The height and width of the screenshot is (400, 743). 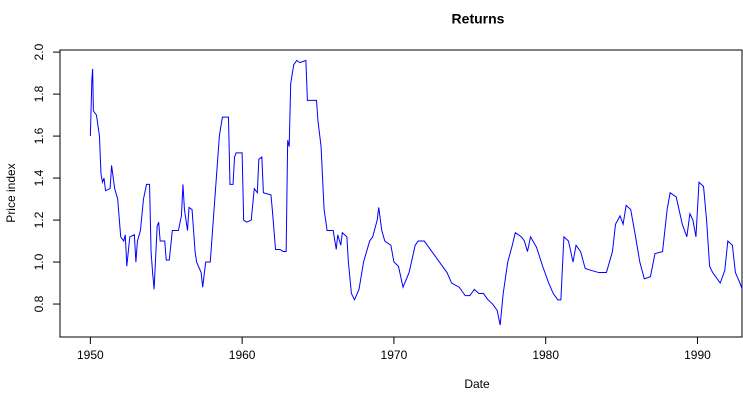 What do you see at coordinates (39, 261) in the screenshot?
I see `y-tick-label: 1.0` at bounding box center [39, 261].